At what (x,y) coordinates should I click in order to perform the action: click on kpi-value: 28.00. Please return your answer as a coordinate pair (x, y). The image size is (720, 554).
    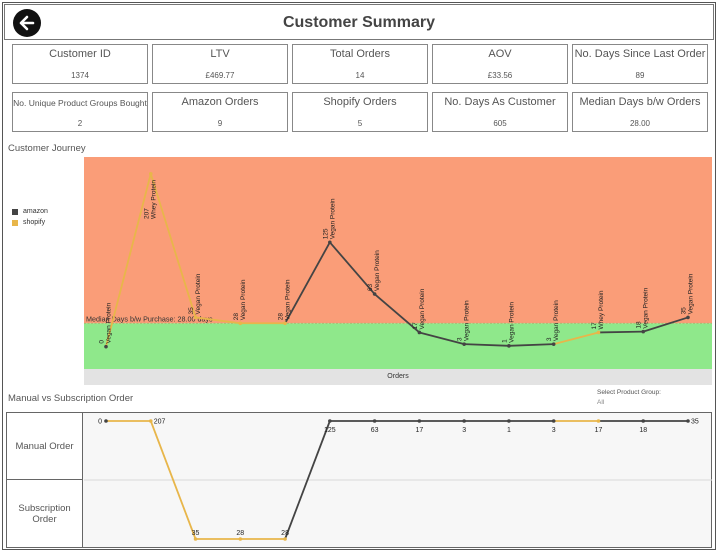
    Looking at the image, I should click on (640, 123).